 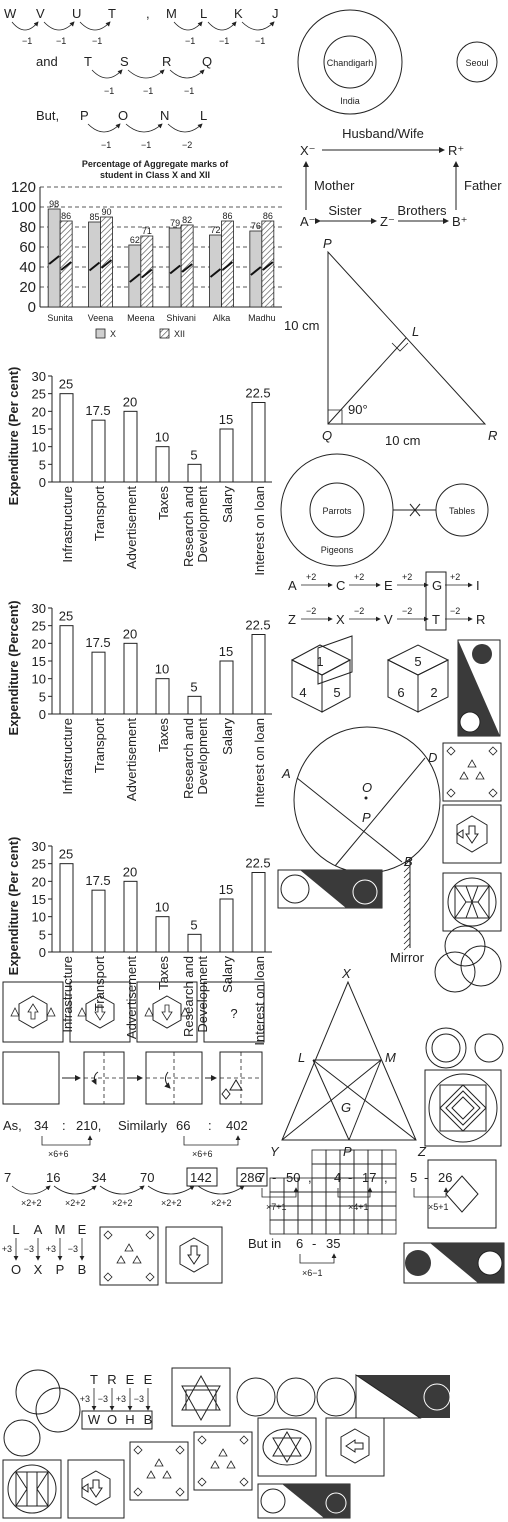 I want to click on x-category-label: Meena, so click(x=141, y=318).